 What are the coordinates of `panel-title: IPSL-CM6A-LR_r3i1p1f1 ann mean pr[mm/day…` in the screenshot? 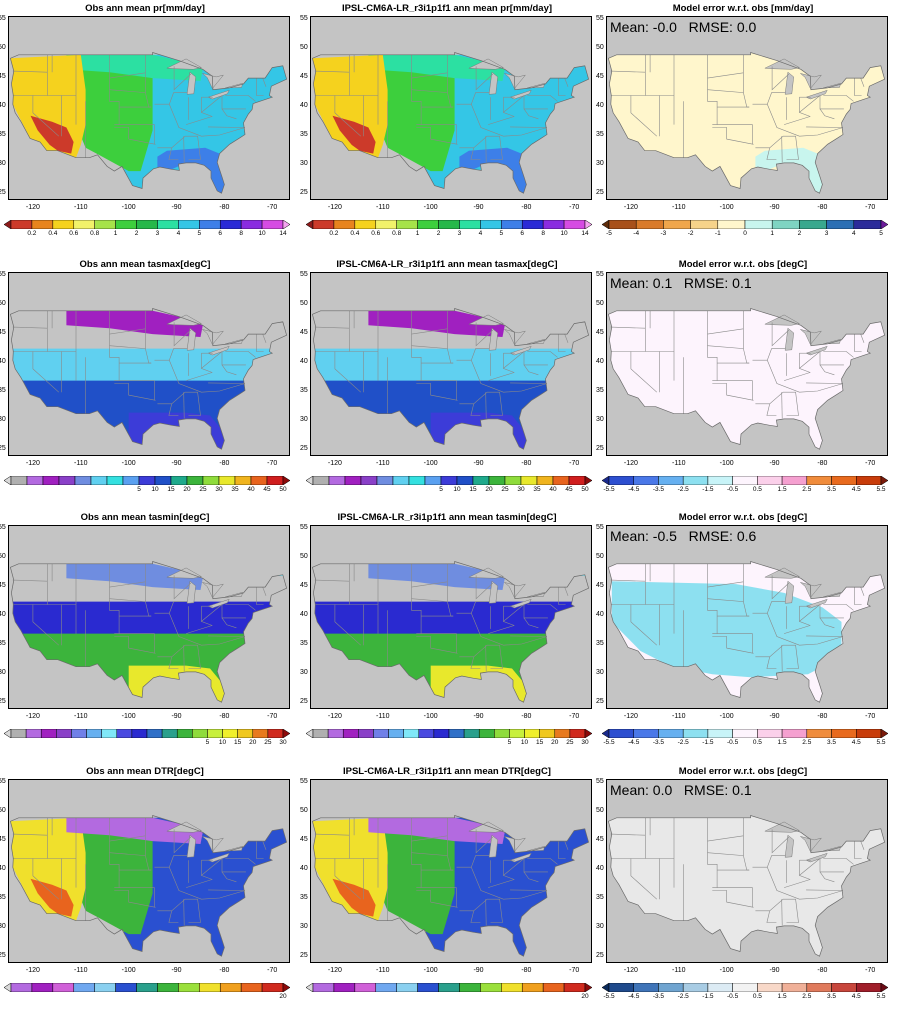 It's located at (447, 8).